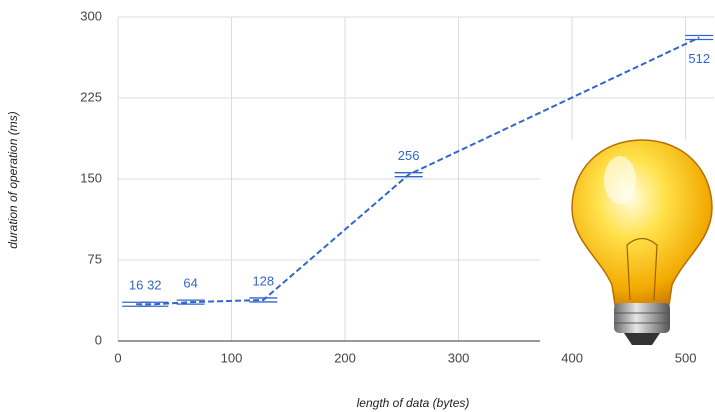 This screenshot has height=412, width=715. What do you see at coordinates (190, 283) in the screenshot?
I see `data-label: 64` at bounding box center [190, 283].